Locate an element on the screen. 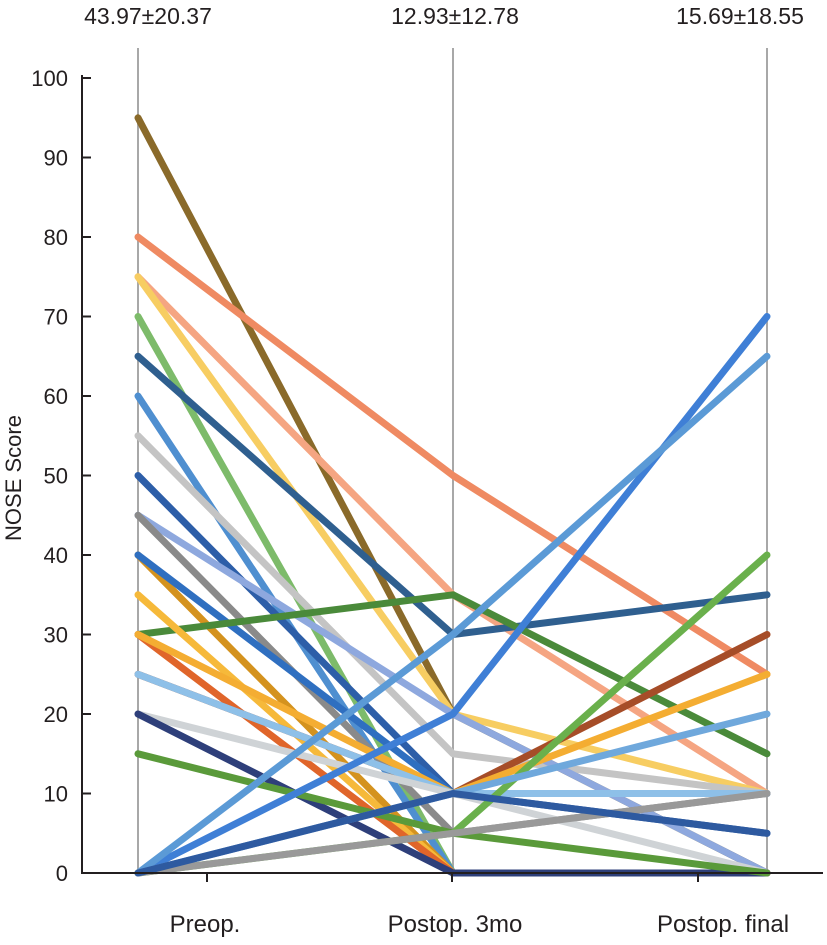  stat-label: 43.97±20.37 is located at coordinates (148, 16).